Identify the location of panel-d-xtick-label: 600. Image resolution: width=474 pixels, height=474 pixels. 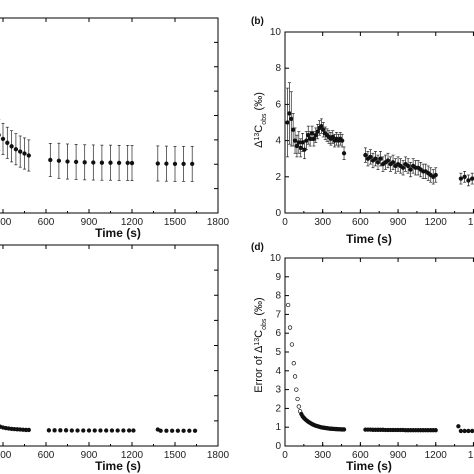
(360, 455).